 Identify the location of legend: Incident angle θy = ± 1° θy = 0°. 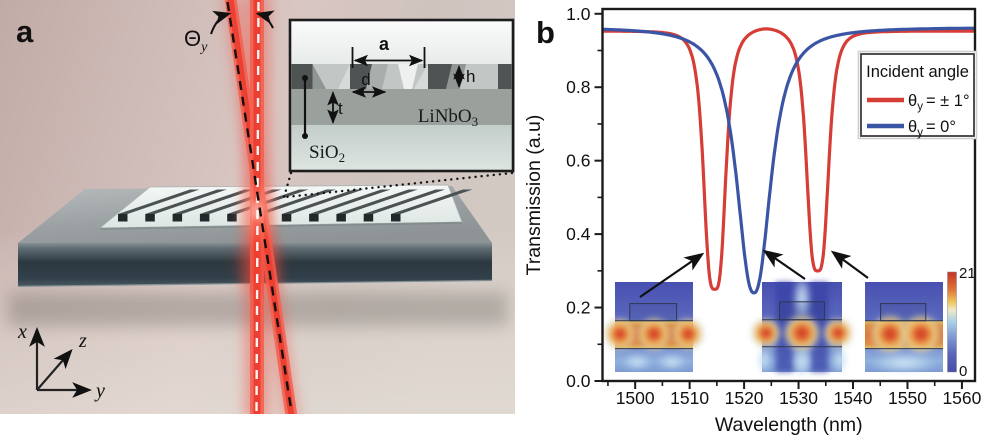
(917, 95).